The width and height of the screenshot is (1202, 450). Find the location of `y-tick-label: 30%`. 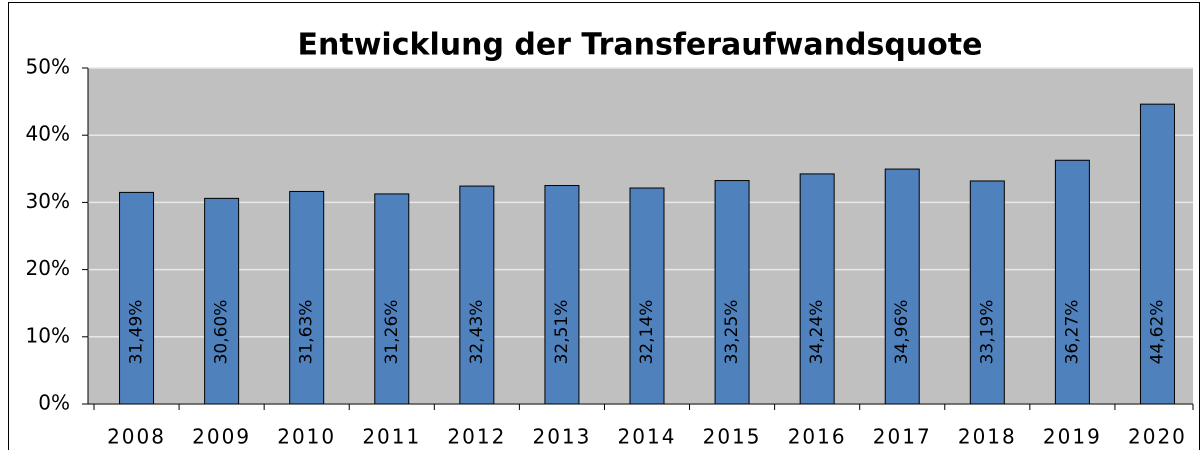

y-tick-label: 30% is located at coordinates (48, 201).